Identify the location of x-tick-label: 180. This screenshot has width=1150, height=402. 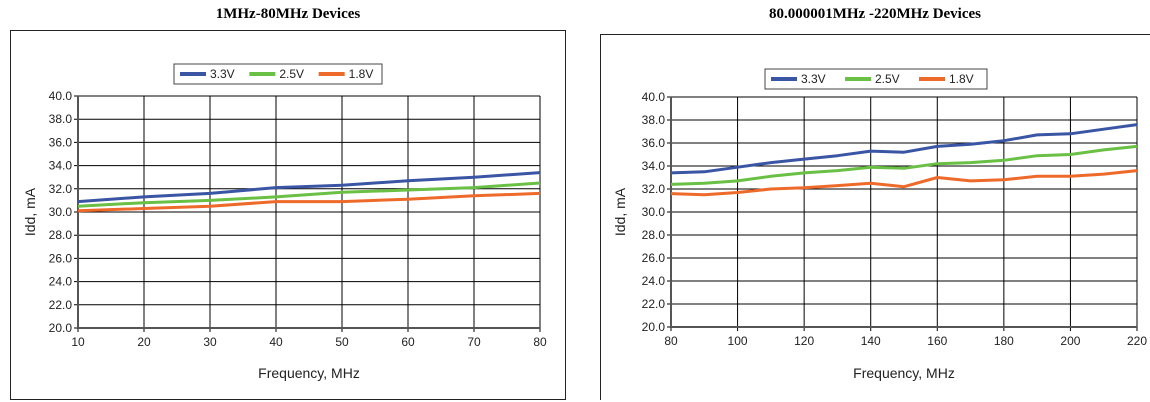
(1004, 341).